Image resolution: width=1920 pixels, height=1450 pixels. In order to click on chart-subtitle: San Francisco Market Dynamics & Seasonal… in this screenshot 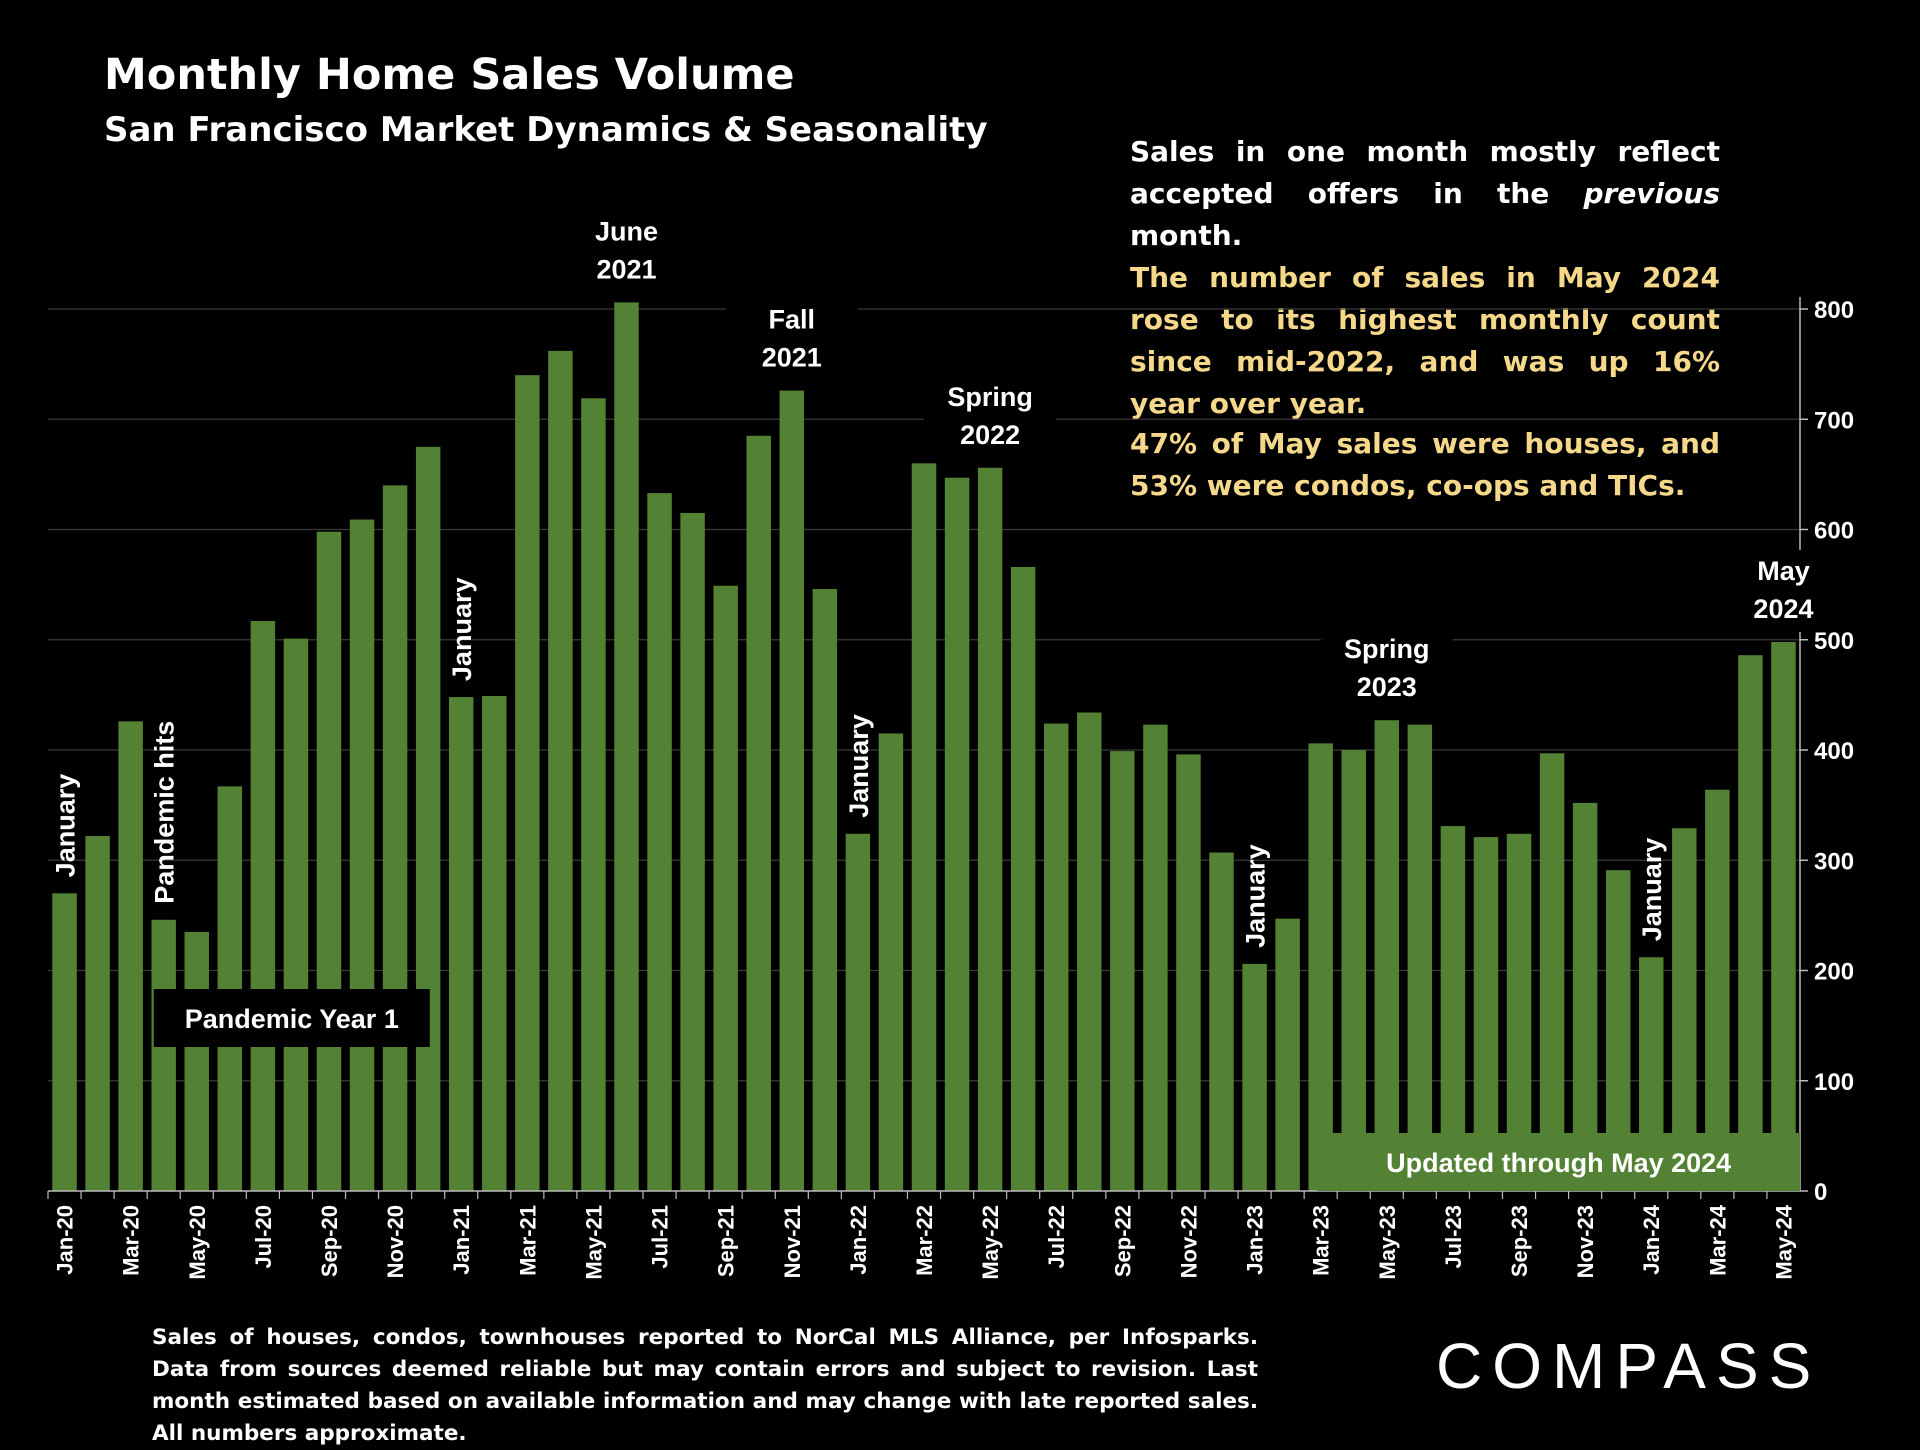, I will do `click(546, 130)`.